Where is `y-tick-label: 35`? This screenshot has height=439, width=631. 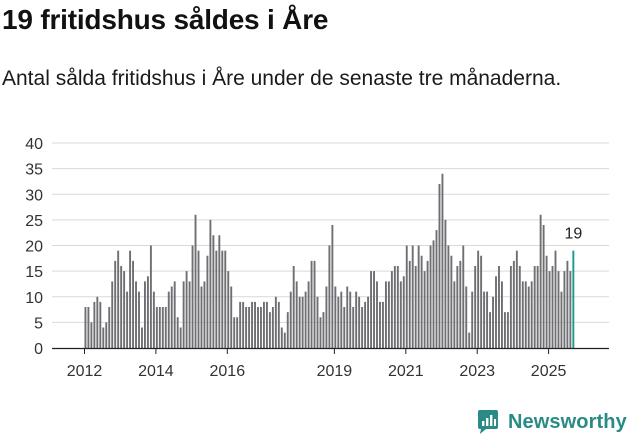
y-tick-label: 35 is located at coordinates (34, 170).